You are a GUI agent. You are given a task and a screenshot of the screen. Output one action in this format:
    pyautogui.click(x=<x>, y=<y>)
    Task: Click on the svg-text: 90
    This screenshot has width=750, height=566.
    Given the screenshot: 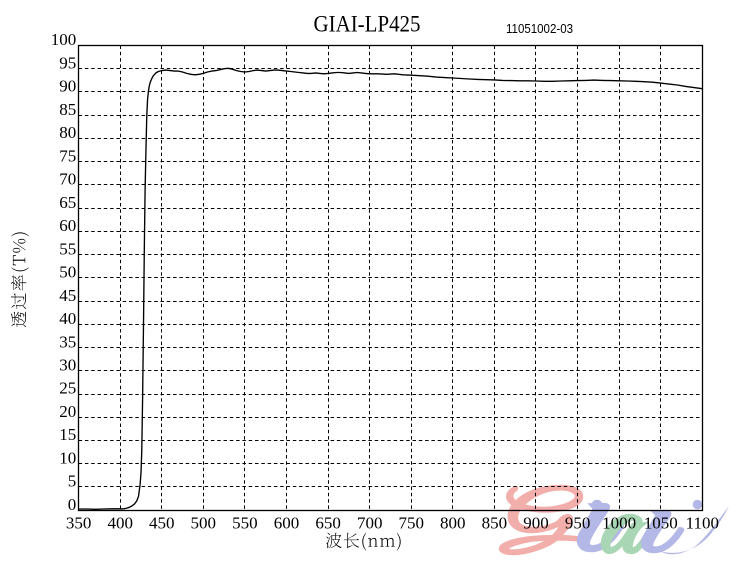 What is the action you would take?
    pyautogui.click(x=67, y=86)
    